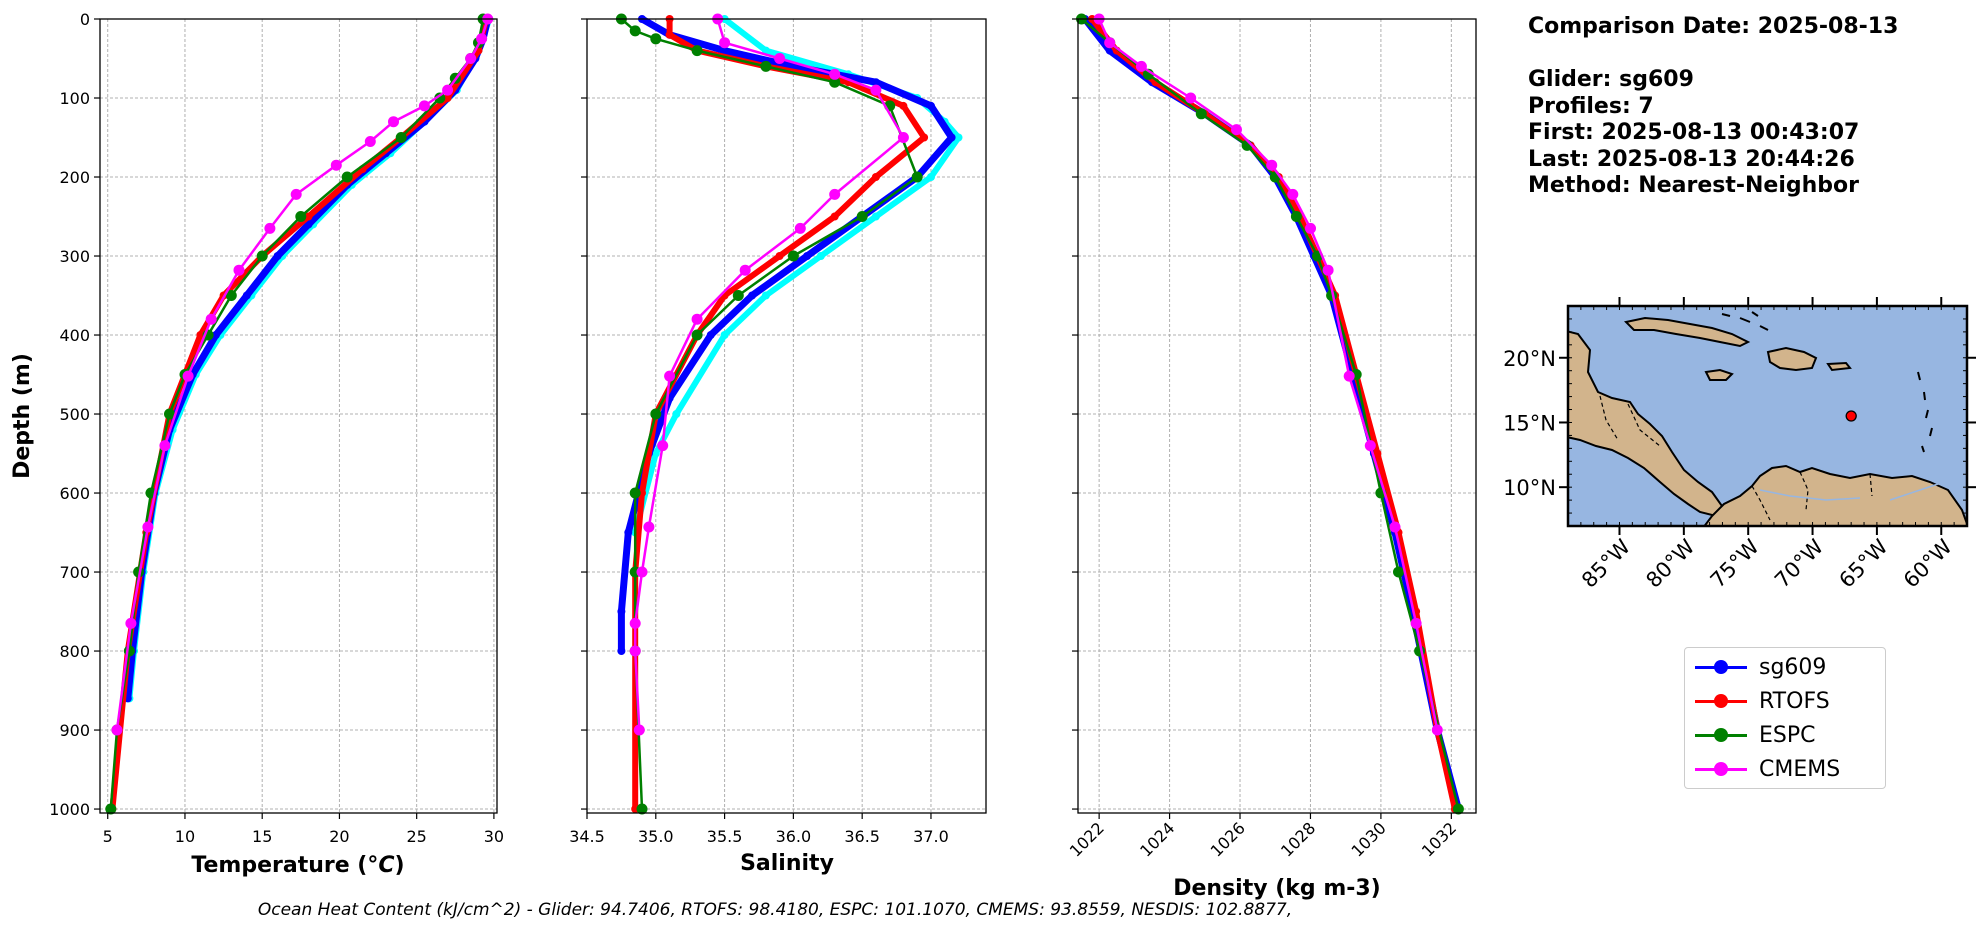 The width and height of the screenshot is (1982, 934). What do you see at coordinates (1693, 185) in the screenshot?
I see `method: Method: Nearest-Neighbor` at bounding box center [1693, 185].